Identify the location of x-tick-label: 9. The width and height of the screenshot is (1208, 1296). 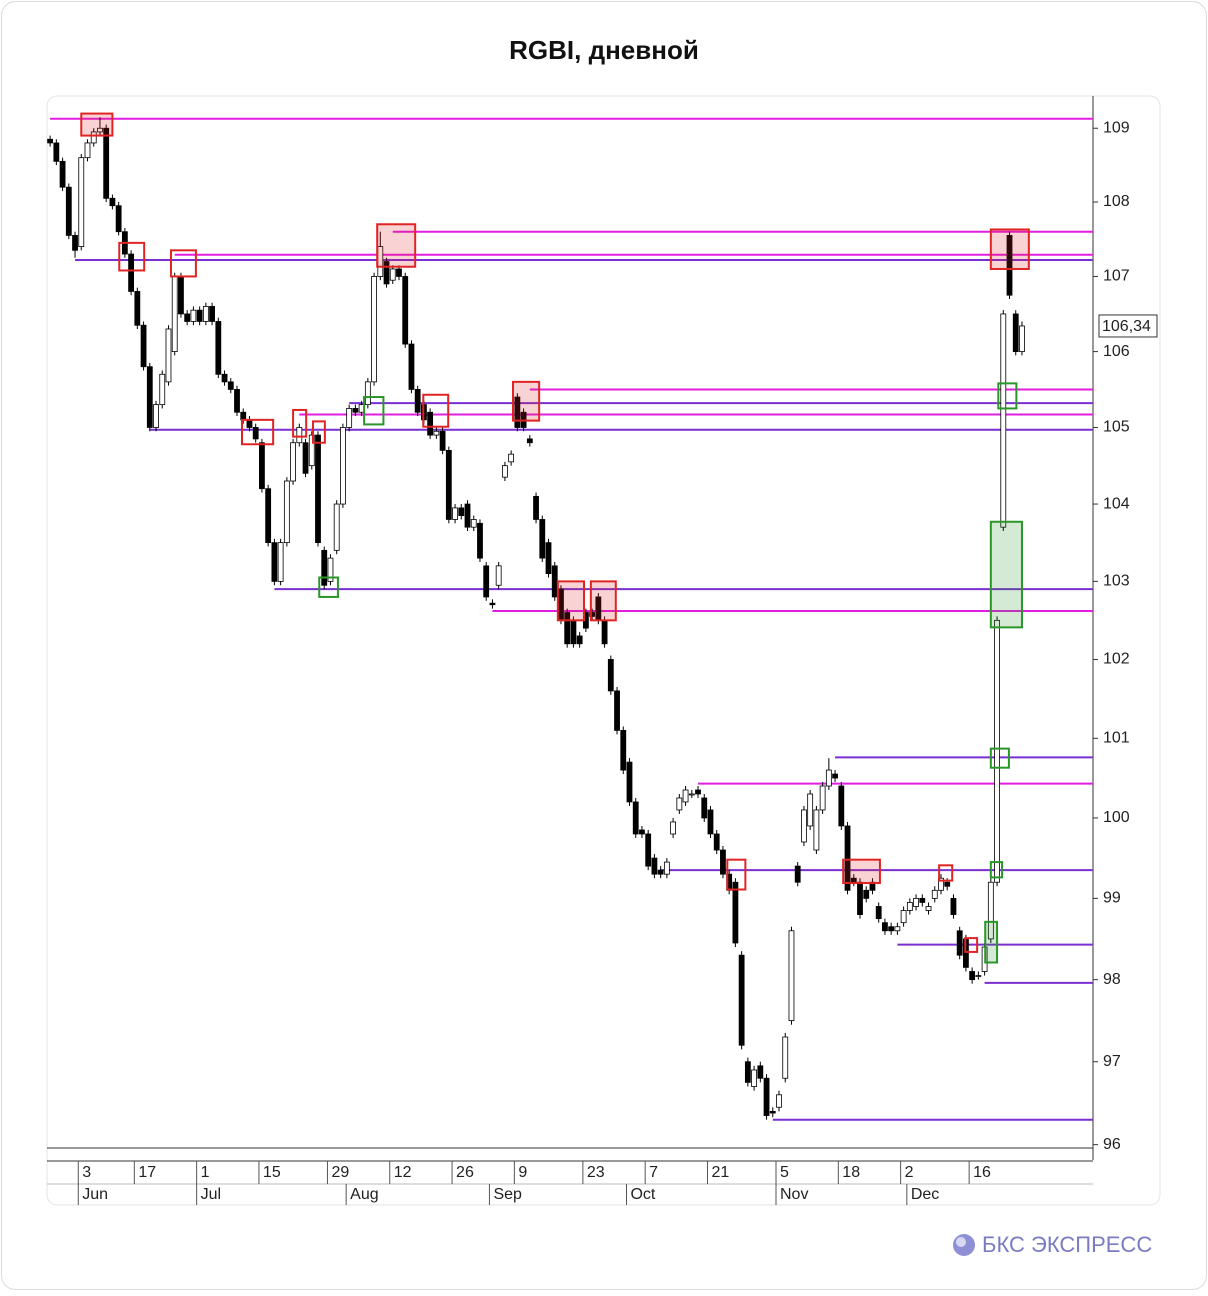
(522, 1172).